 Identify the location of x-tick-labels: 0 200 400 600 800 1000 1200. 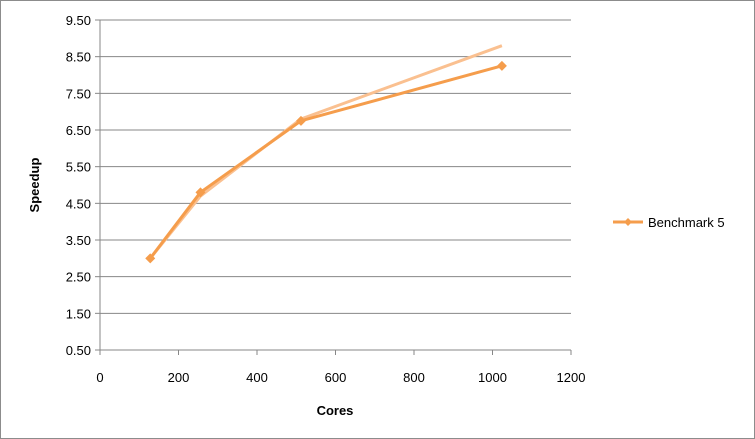
(340, 377).